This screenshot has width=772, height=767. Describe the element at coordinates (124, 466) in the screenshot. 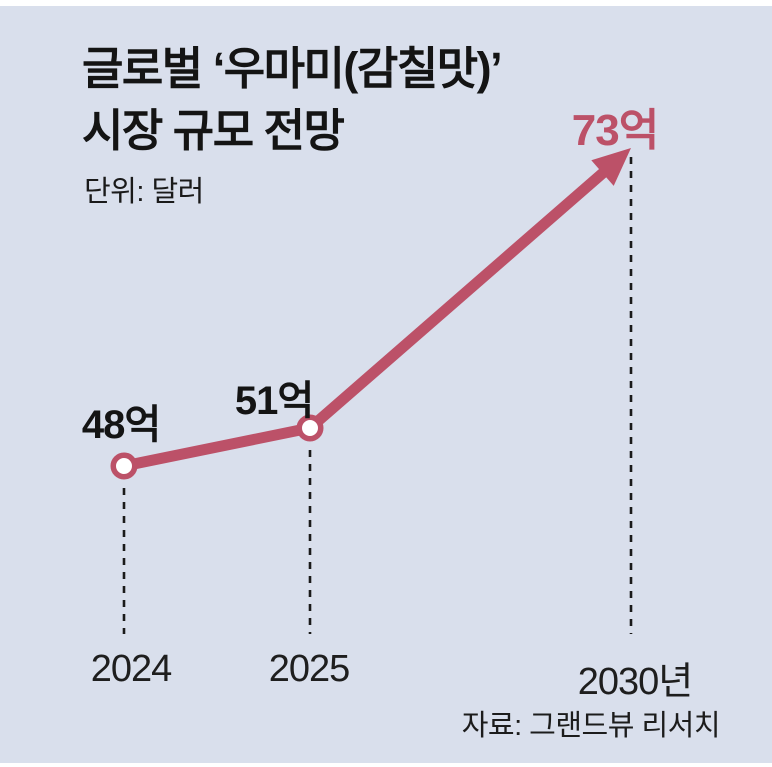

I see `data-point-marker-2024` at that location.